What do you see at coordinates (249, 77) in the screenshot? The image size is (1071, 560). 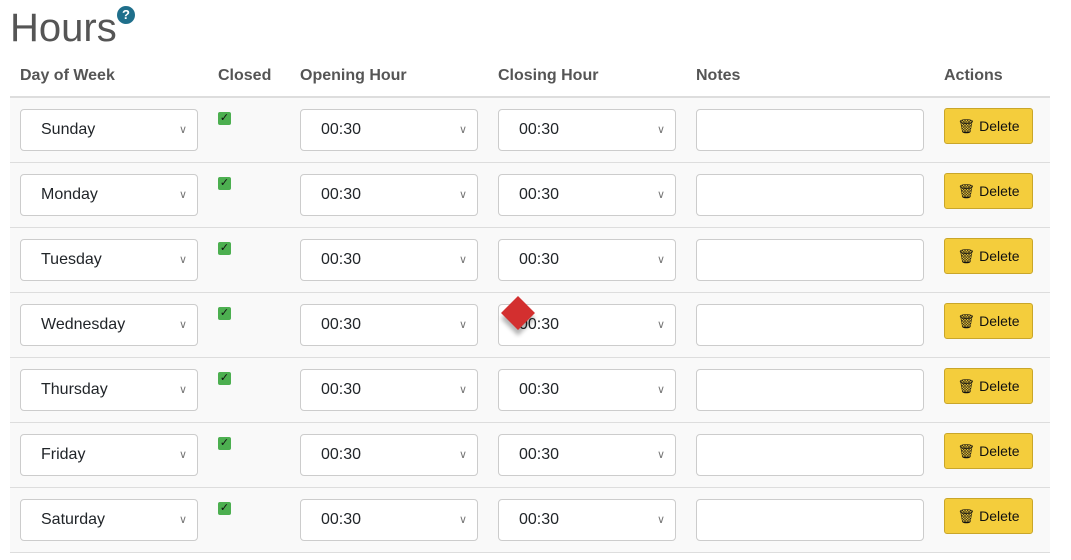 I see `col-closed: Closed` at bounding box center [249, 77].